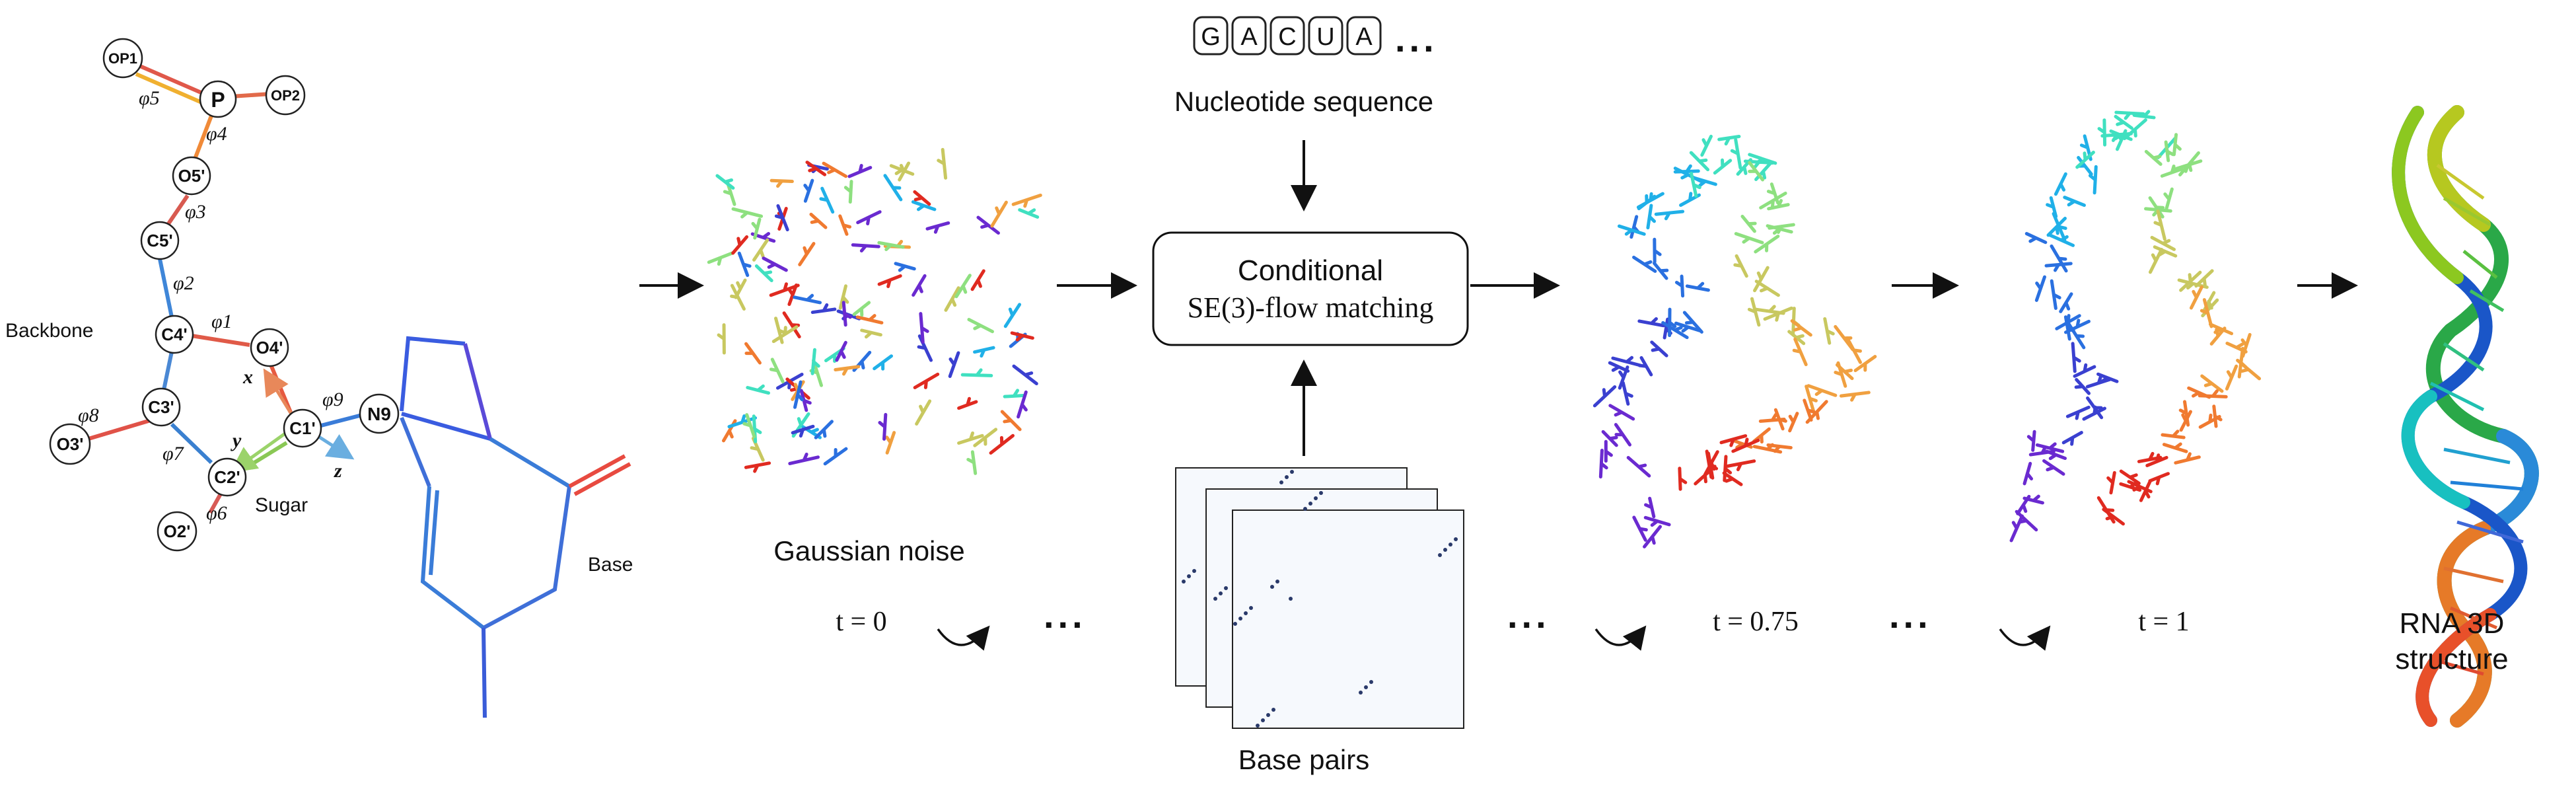 This screenshot has height=793, width=2576. What do you see at coordinates (184, 283) in the screenshot?
I see `torsion-phi2: φ2` at bounding box center [184, 283].